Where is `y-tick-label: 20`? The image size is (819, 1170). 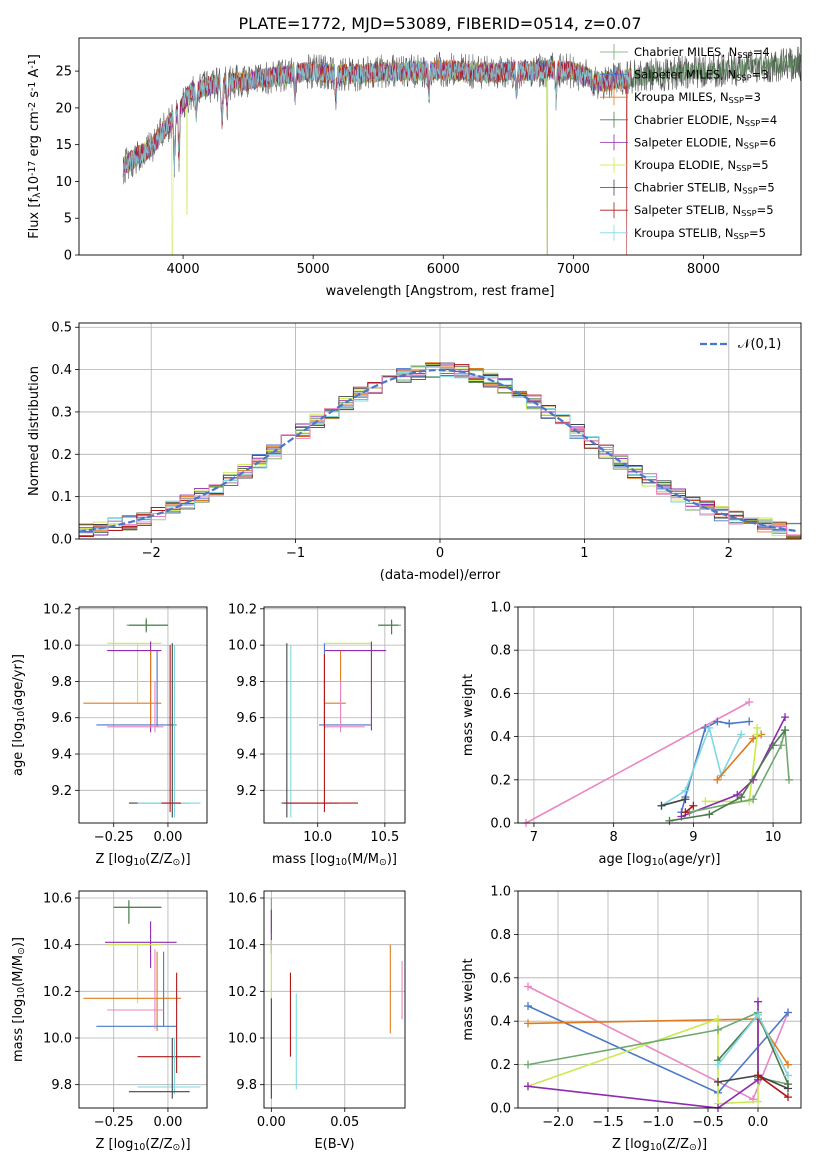
y-tick-label: 20 is located at coordinates (63, 108).